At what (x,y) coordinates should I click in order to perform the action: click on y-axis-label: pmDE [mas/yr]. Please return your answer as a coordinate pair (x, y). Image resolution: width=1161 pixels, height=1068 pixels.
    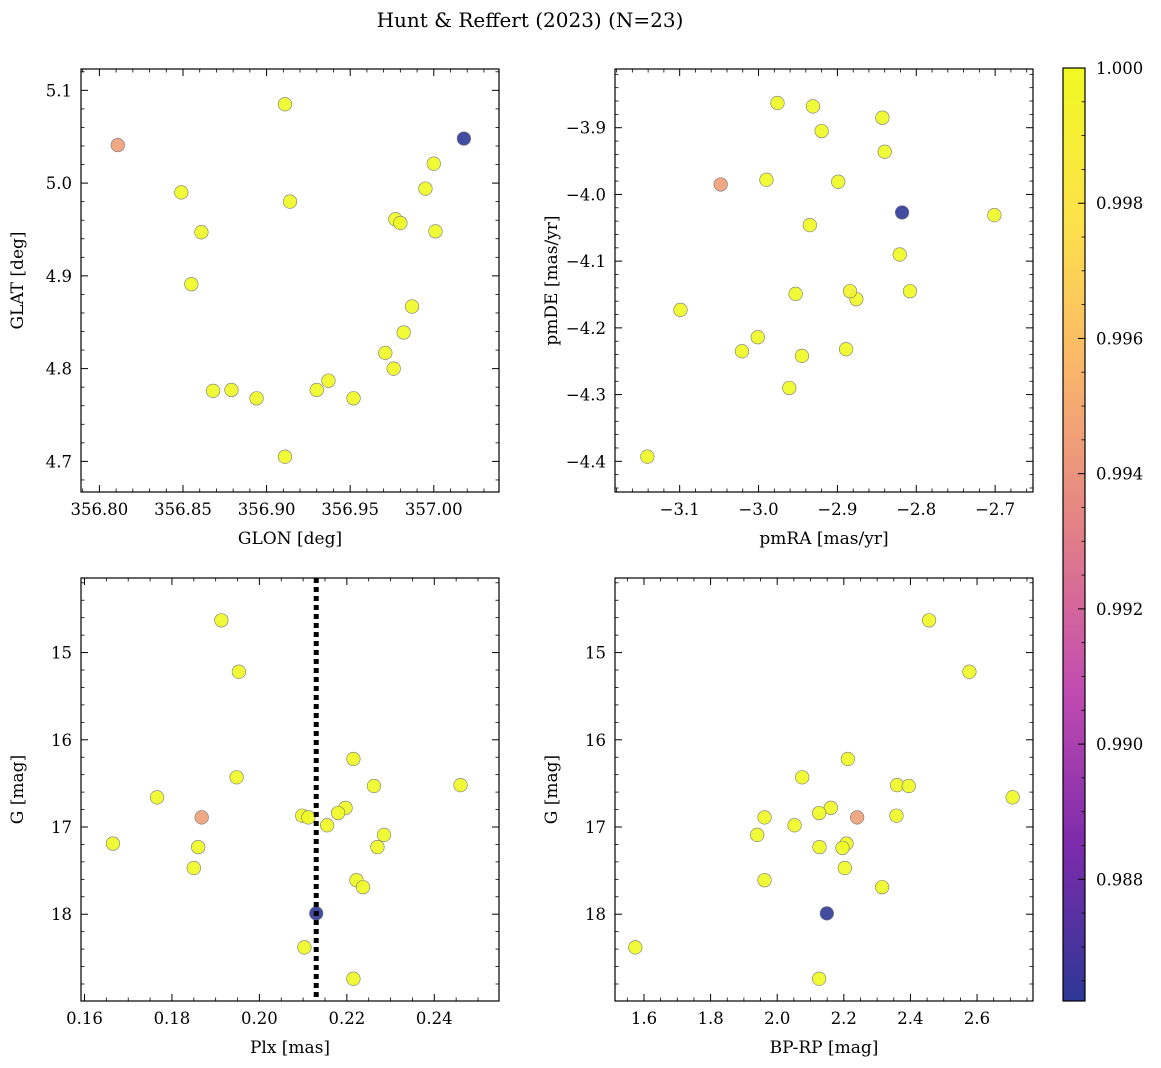
    Looking at the image, I should click on (552, 280).